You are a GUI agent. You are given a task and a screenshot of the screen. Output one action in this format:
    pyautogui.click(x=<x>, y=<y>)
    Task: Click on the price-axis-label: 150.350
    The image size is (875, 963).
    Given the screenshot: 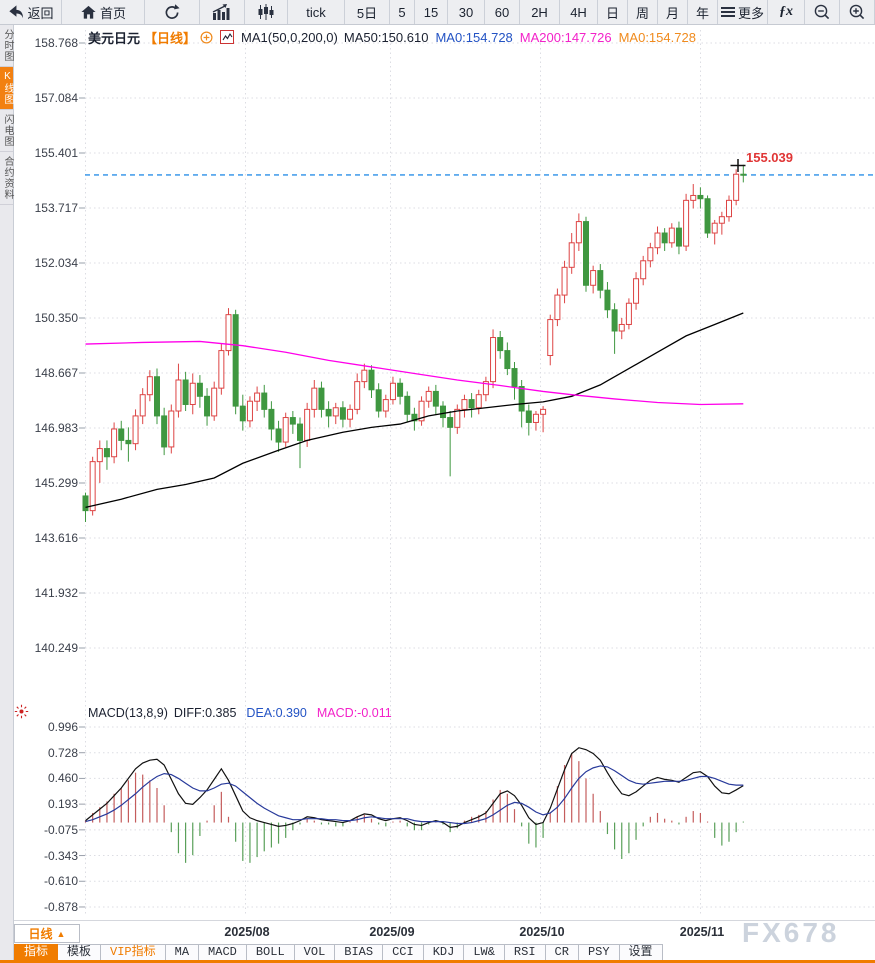 What is the action you would take?
    pyautogui.click(x=56, y=318)
    